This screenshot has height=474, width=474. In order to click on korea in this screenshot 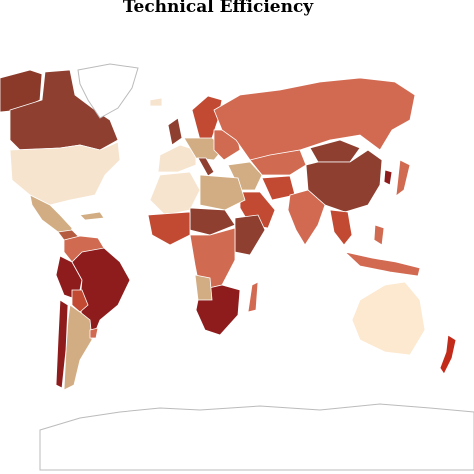, I will do `click(388, 177)`.